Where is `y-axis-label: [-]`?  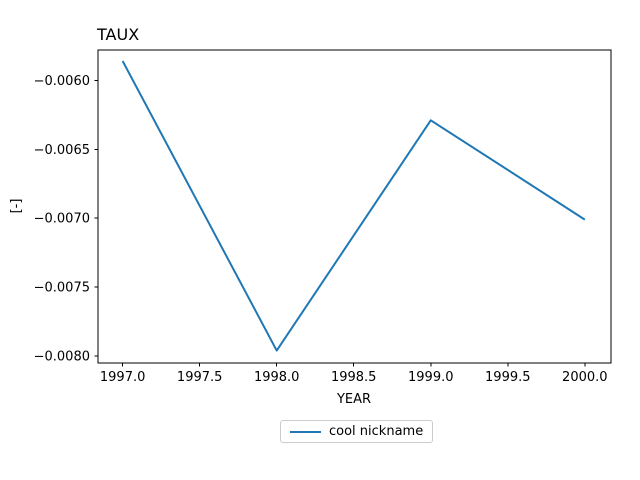
y-axis-label: [-] is located at coordinates (16, 206).